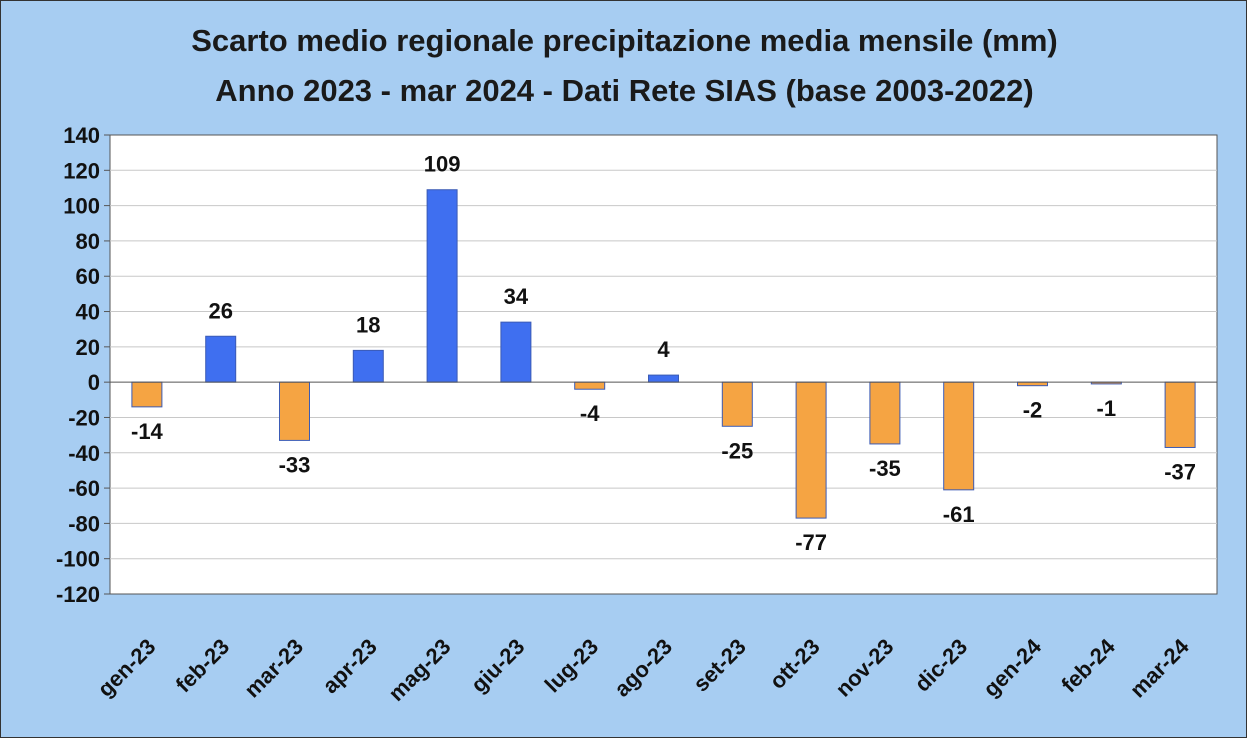 The height and width of the screenshot is (738, 1247). Describe the element at coordinates (83, 365) in the screenshot. I see `y-axis-ticks: 140 120 100 80 60 40 20 0 -20 -40 -60 -80 -100 -120` at that location.